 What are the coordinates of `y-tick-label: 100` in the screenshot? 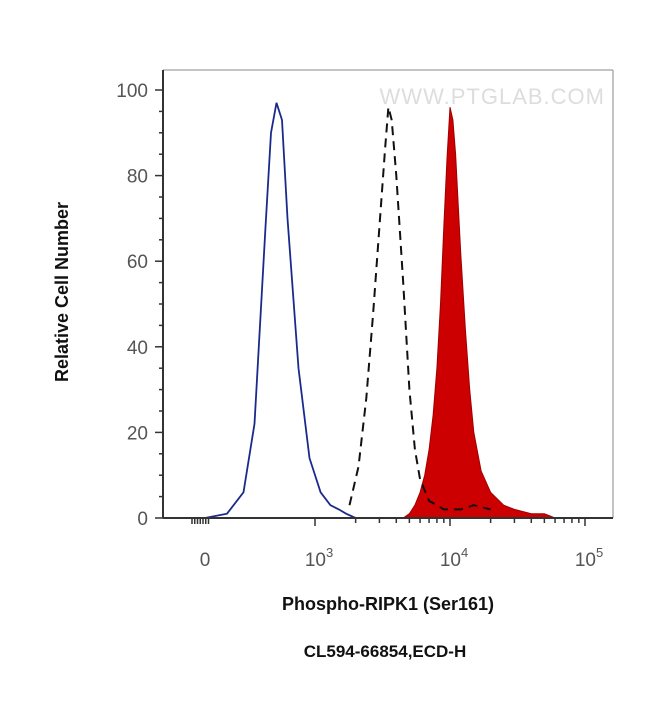 It's located at (132, 91).